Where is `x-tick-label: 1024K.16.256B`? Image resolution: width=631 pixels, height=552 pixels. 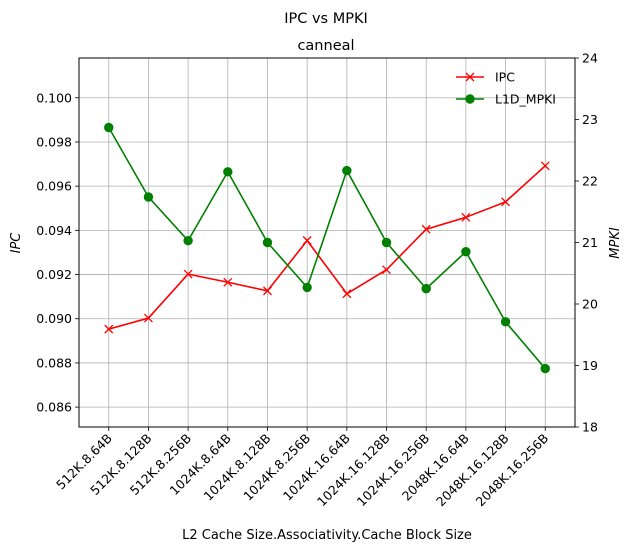 x-tick-label: 1024K.16.256B is located at coordinates (393, 470).